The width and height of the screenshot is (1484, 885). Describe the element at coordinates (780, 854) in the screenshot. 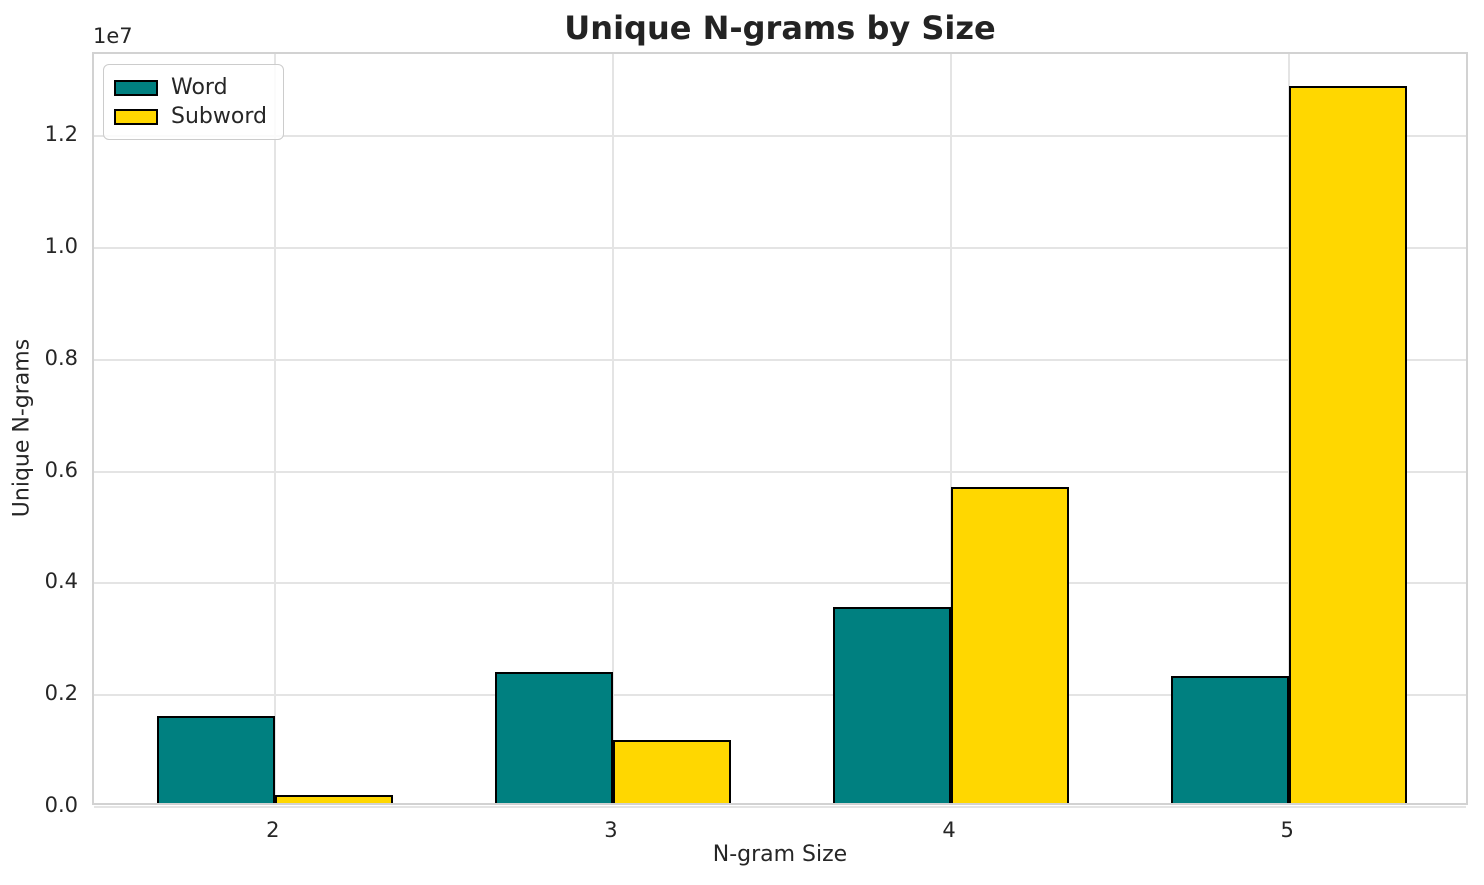

I see `x-axis-label: N-gram Size` at that location.